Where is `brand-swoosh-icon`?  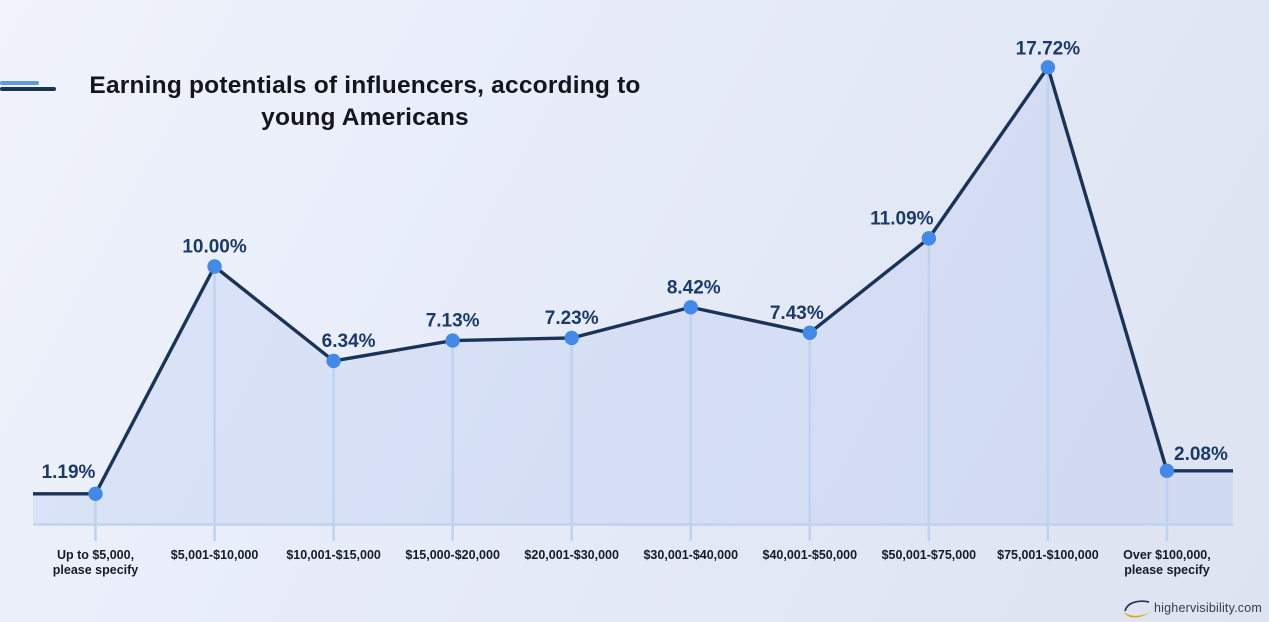 brand-swoosh-icon is located at coordinates (1137, 609).